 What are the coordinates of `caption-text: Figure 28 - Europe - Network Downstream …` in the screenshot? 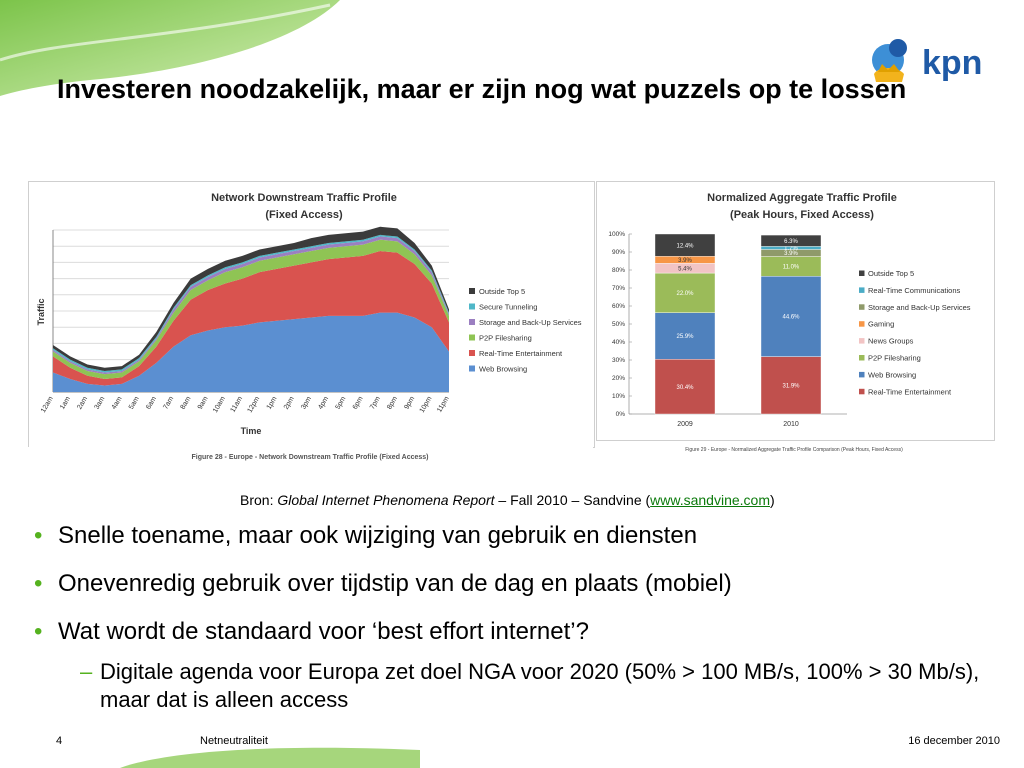 It's located at (309, 457).